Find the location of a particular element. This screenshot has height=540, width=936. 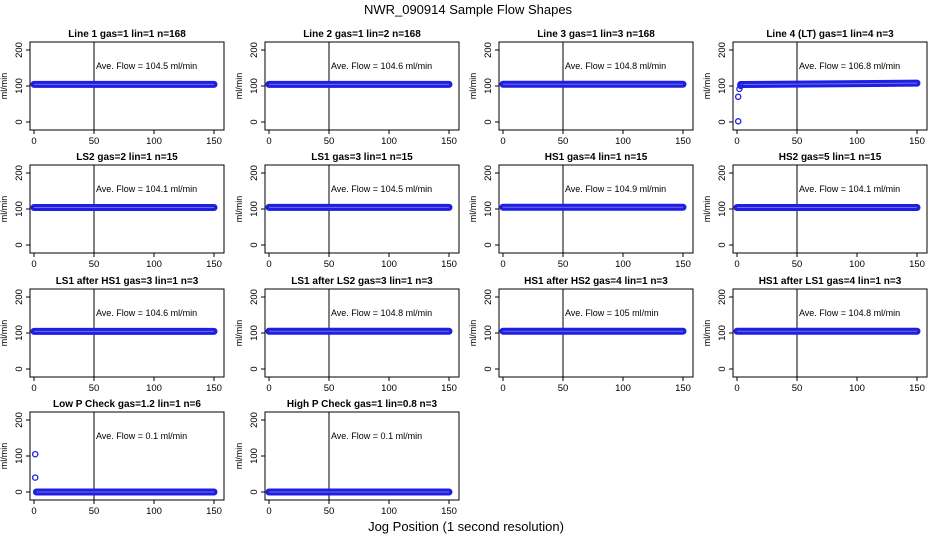

panel-title: LS1 after LS2 gas=3 lin=1 n=3 is located at coordinates (362, 281).